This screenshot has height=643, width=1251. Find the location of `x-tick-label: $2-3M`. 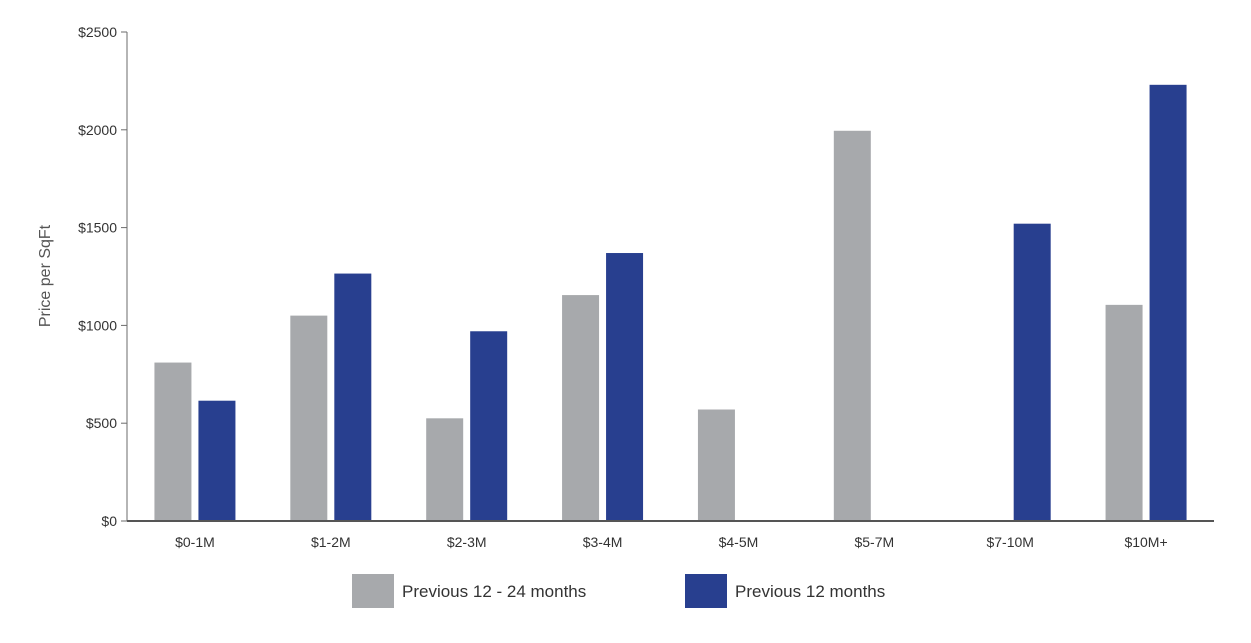

x-tick-label: $2-3M is located at coordinates (467, 542).